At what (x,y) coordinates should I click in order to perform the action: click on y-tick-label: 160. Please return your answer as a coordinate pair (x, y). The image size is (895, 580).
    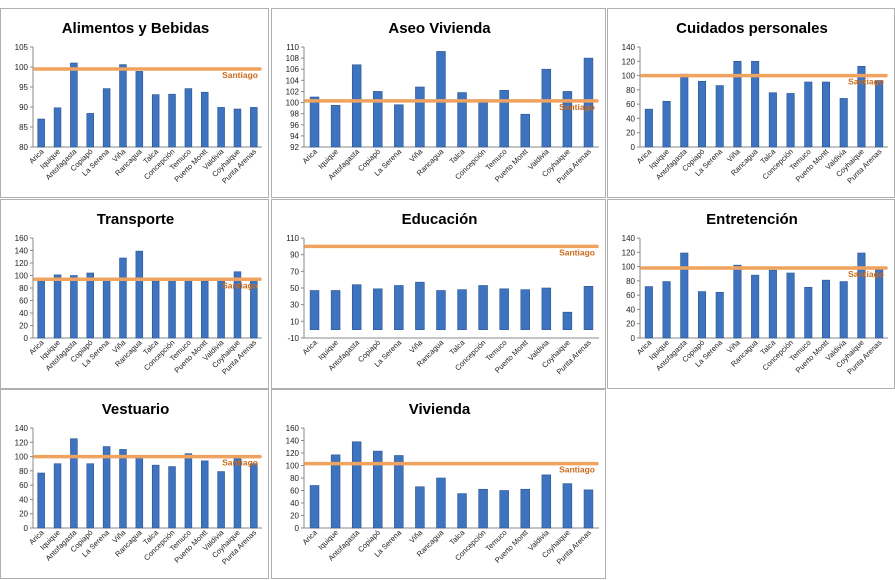
    Looking at the image, I should click on (22, 238).